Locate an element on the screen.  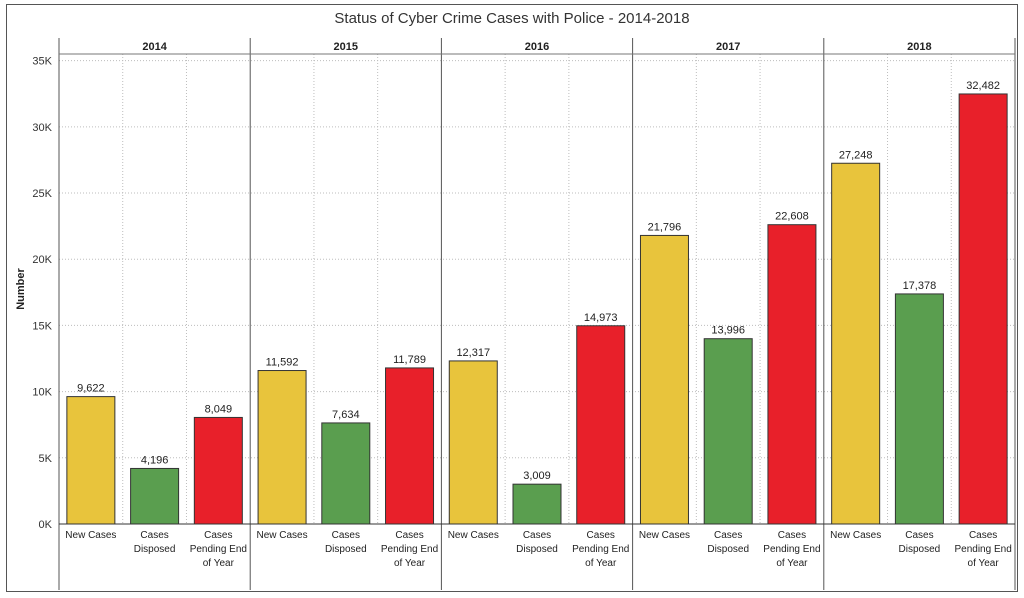
year-header-2018: 2018 is located at coordinates (919, 47).